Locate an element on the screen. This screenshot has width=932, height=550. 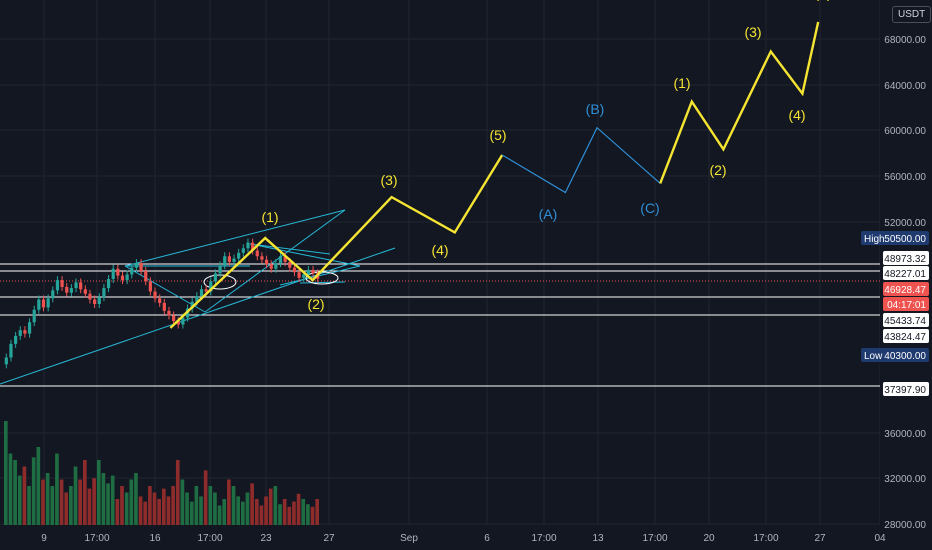
wave-label-b: (B) is located at coordinates (595, 109).